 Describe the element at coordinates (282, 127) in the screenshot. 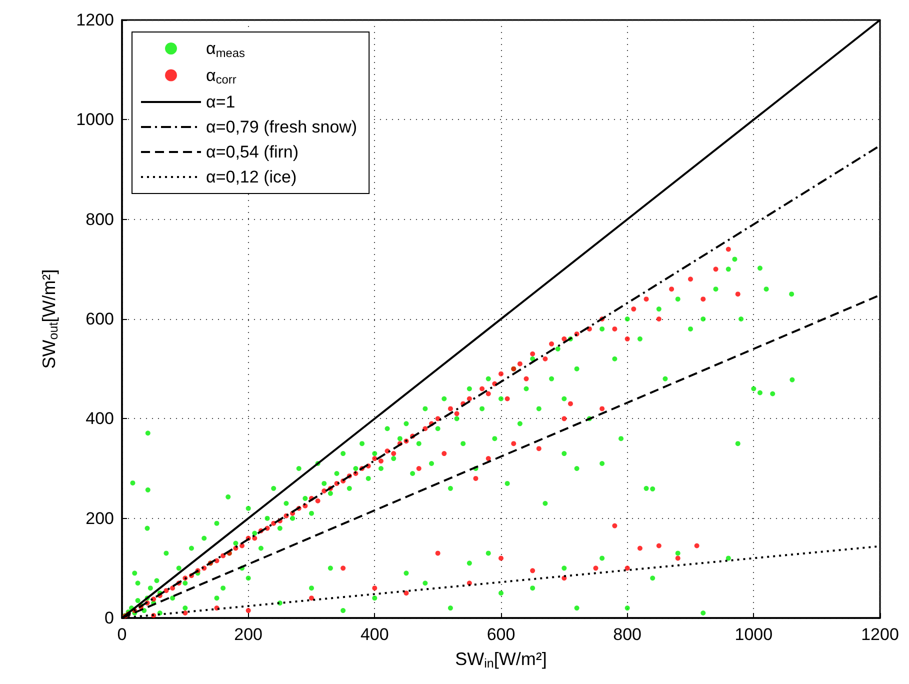

I see `legend-label: α=0,79 (fresh snow)` at that location.